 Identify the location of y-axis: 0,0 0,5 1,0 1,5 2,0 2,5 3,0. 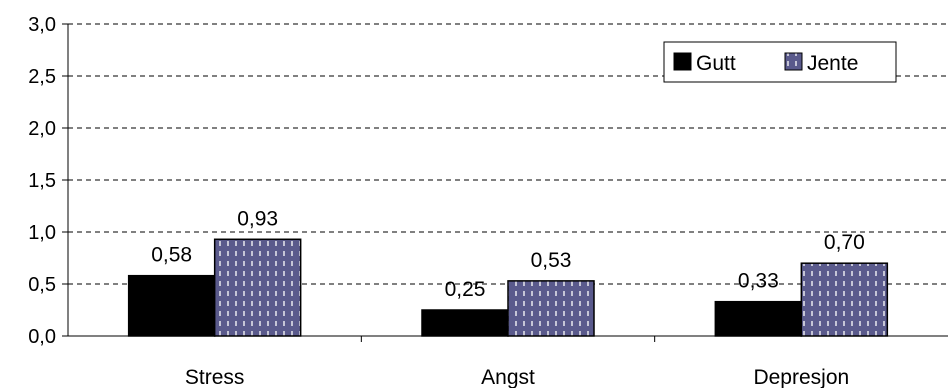
(48, 181).